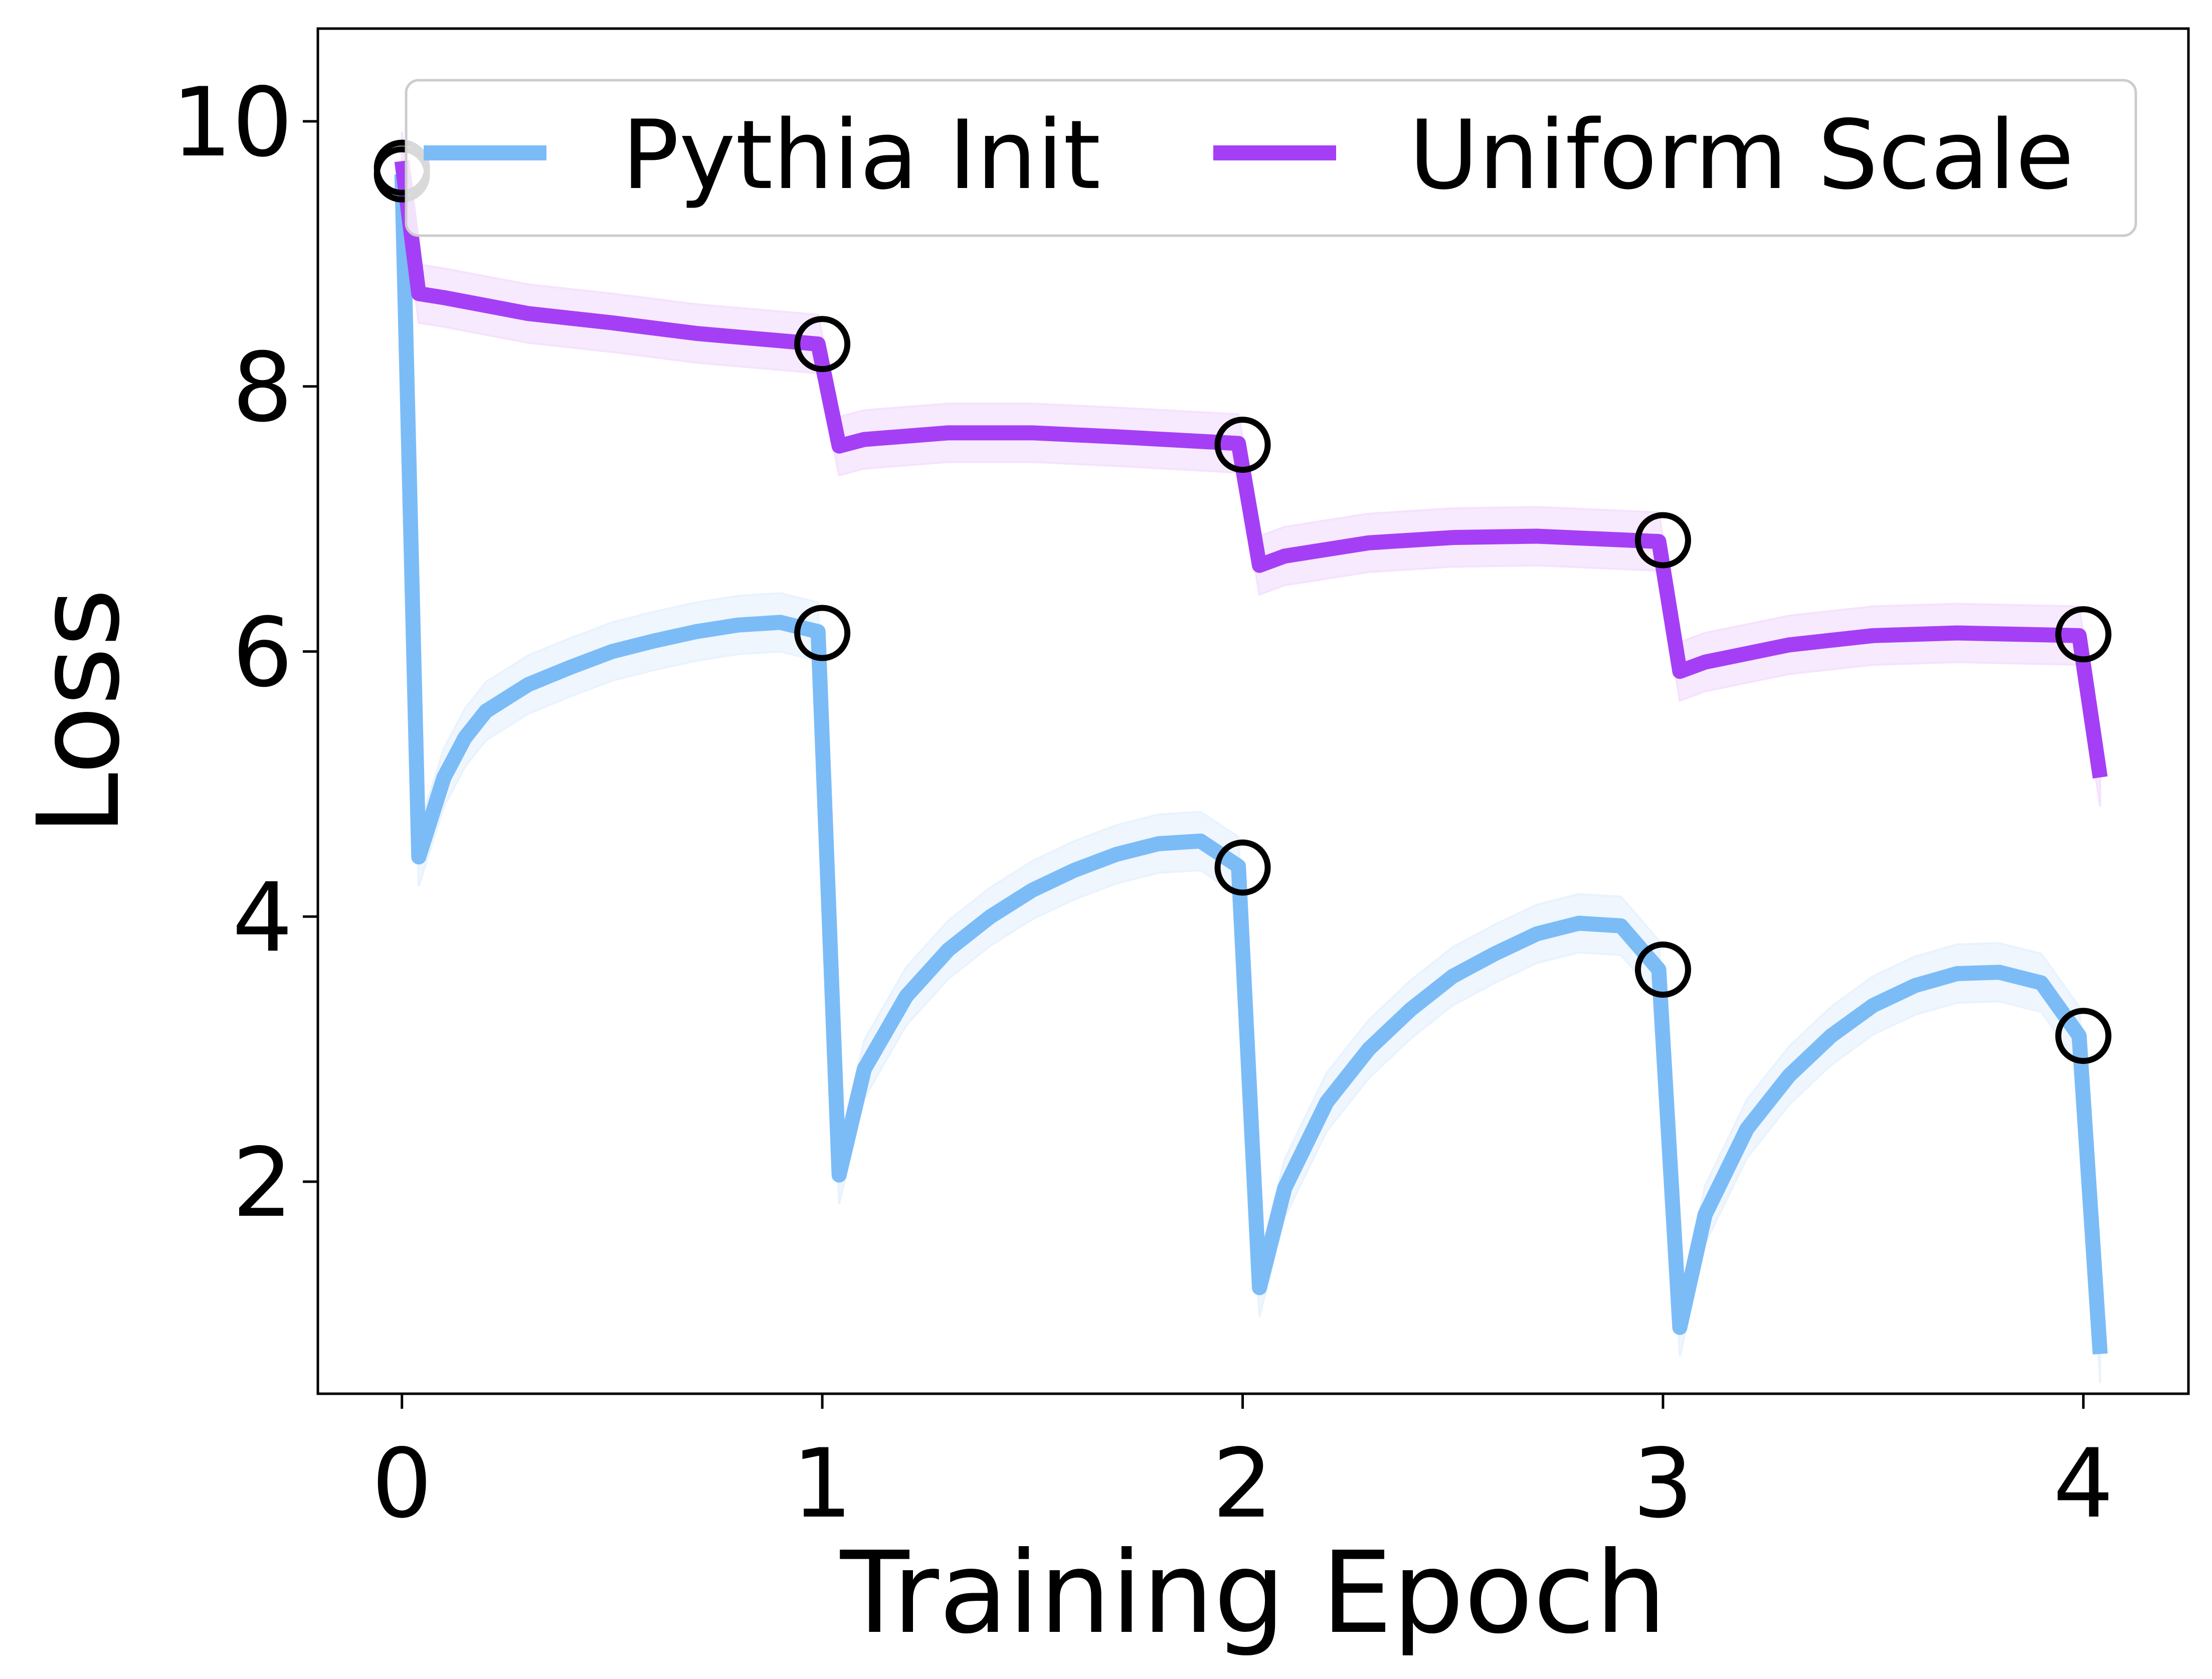 Image resolution: width=2212 pixels, height=1679 pixels. I want to click on y-tick-label-3: 8, so click(262, 387).